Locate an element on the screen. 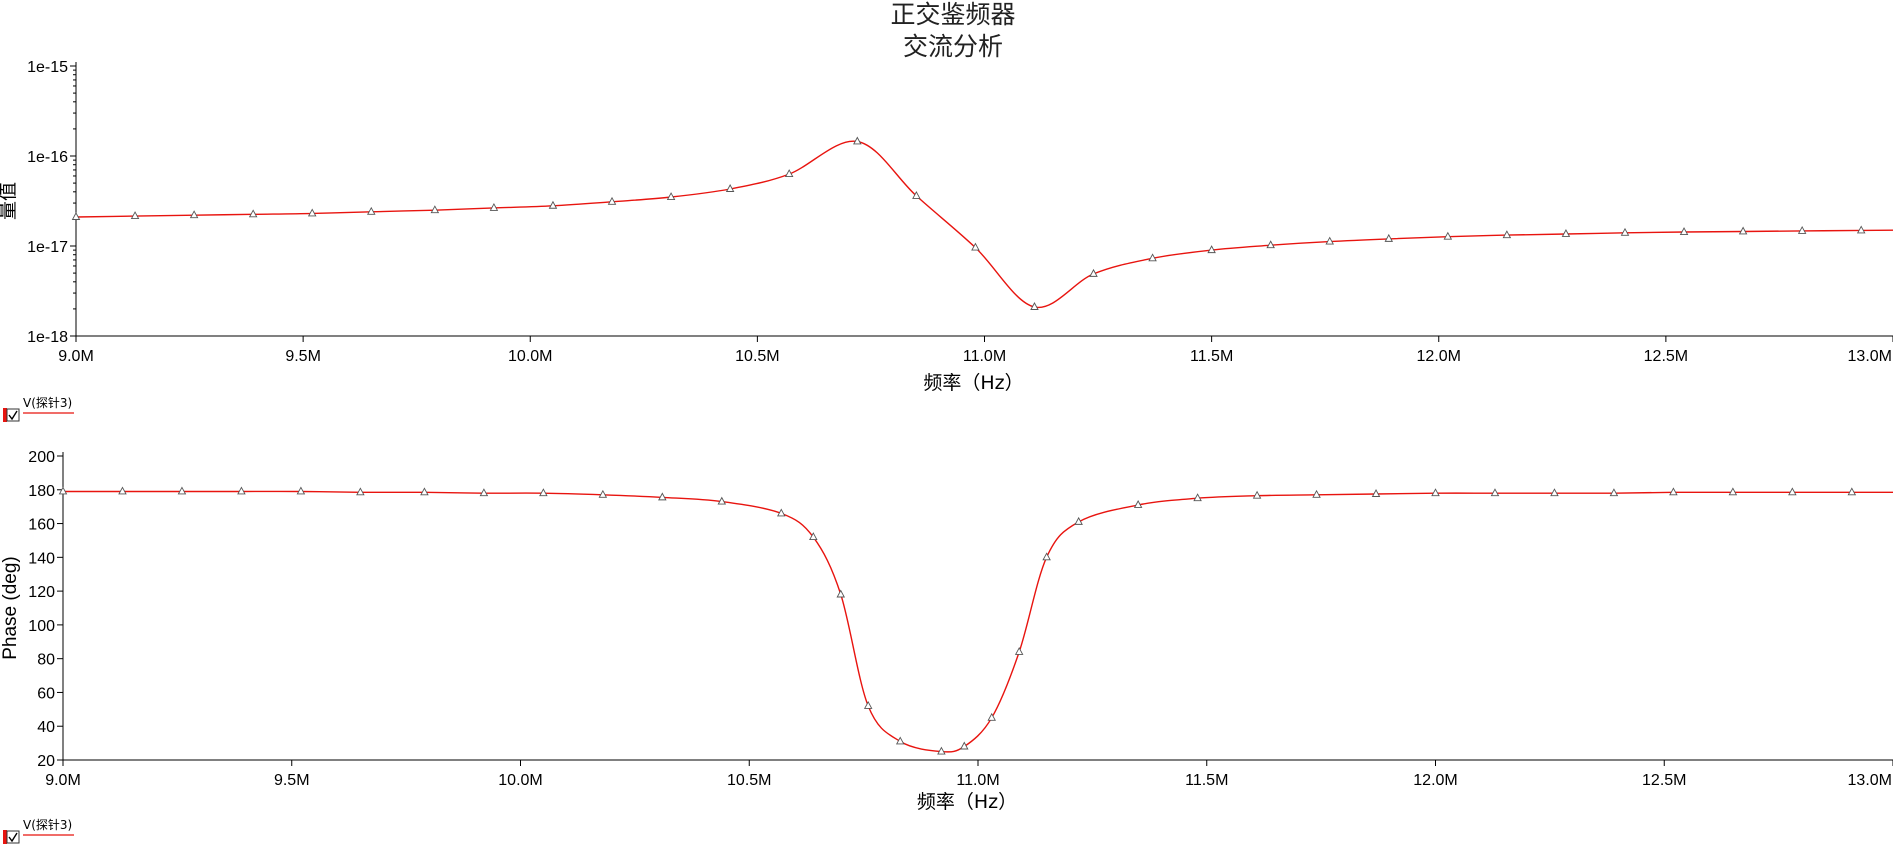 Image resolution: width=1893 pixels, height=845 pixels. y-tick-label: 1e-18 is located at coordinates (47, 337).